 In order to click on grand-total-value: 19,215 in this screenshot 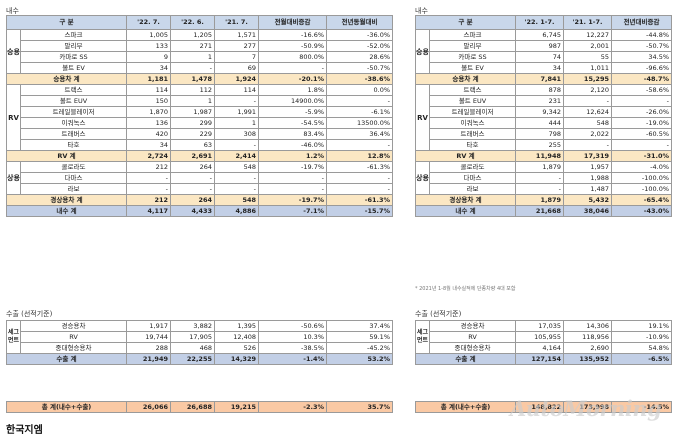, I will do `click(236, 407)`.